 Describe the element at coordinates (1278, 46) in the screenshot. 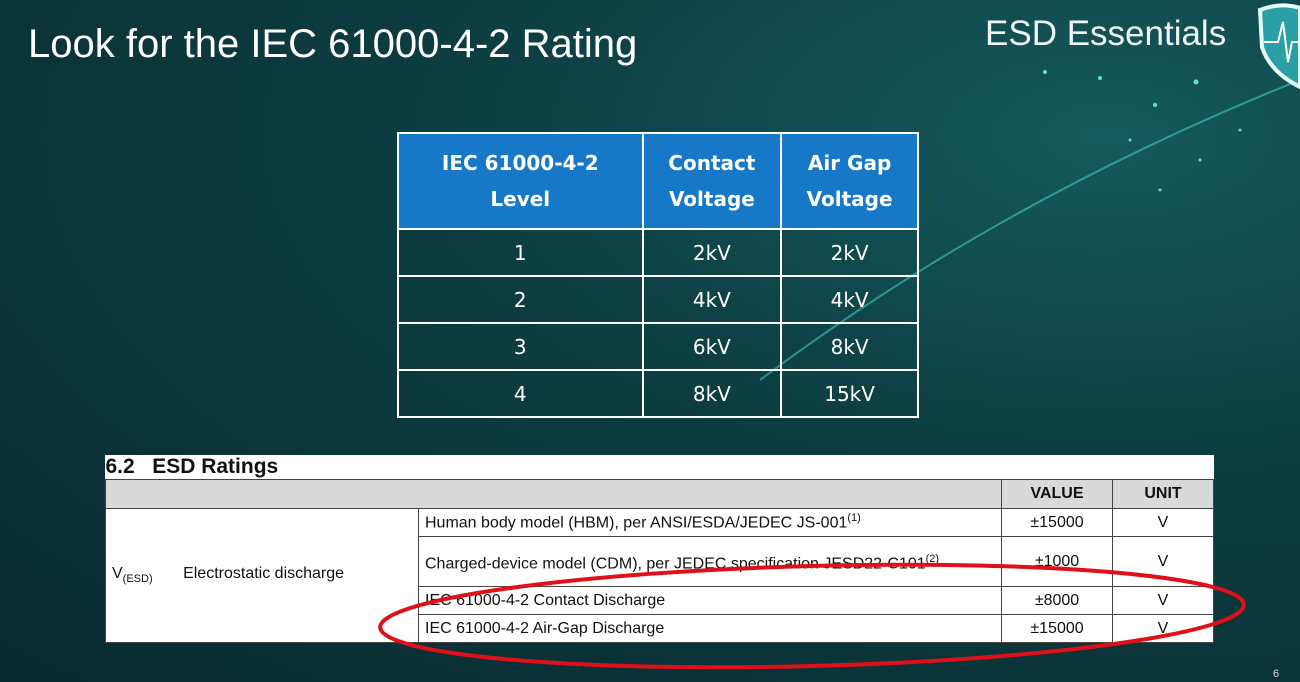

I see `shield-logo-icon` at that location.